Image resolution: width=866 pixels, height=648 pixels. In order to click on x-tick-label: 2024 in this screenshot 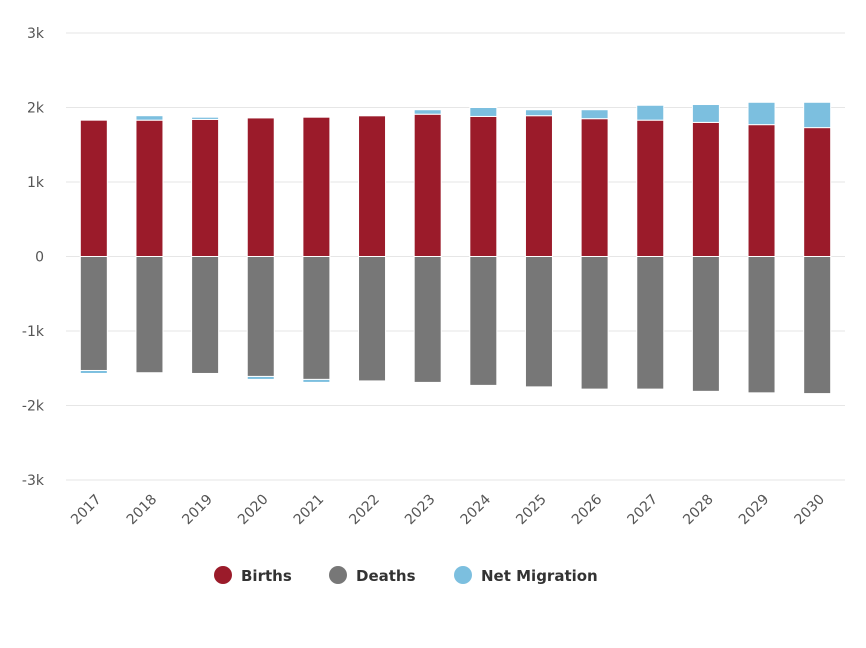, I will do `click(476, 509)`.